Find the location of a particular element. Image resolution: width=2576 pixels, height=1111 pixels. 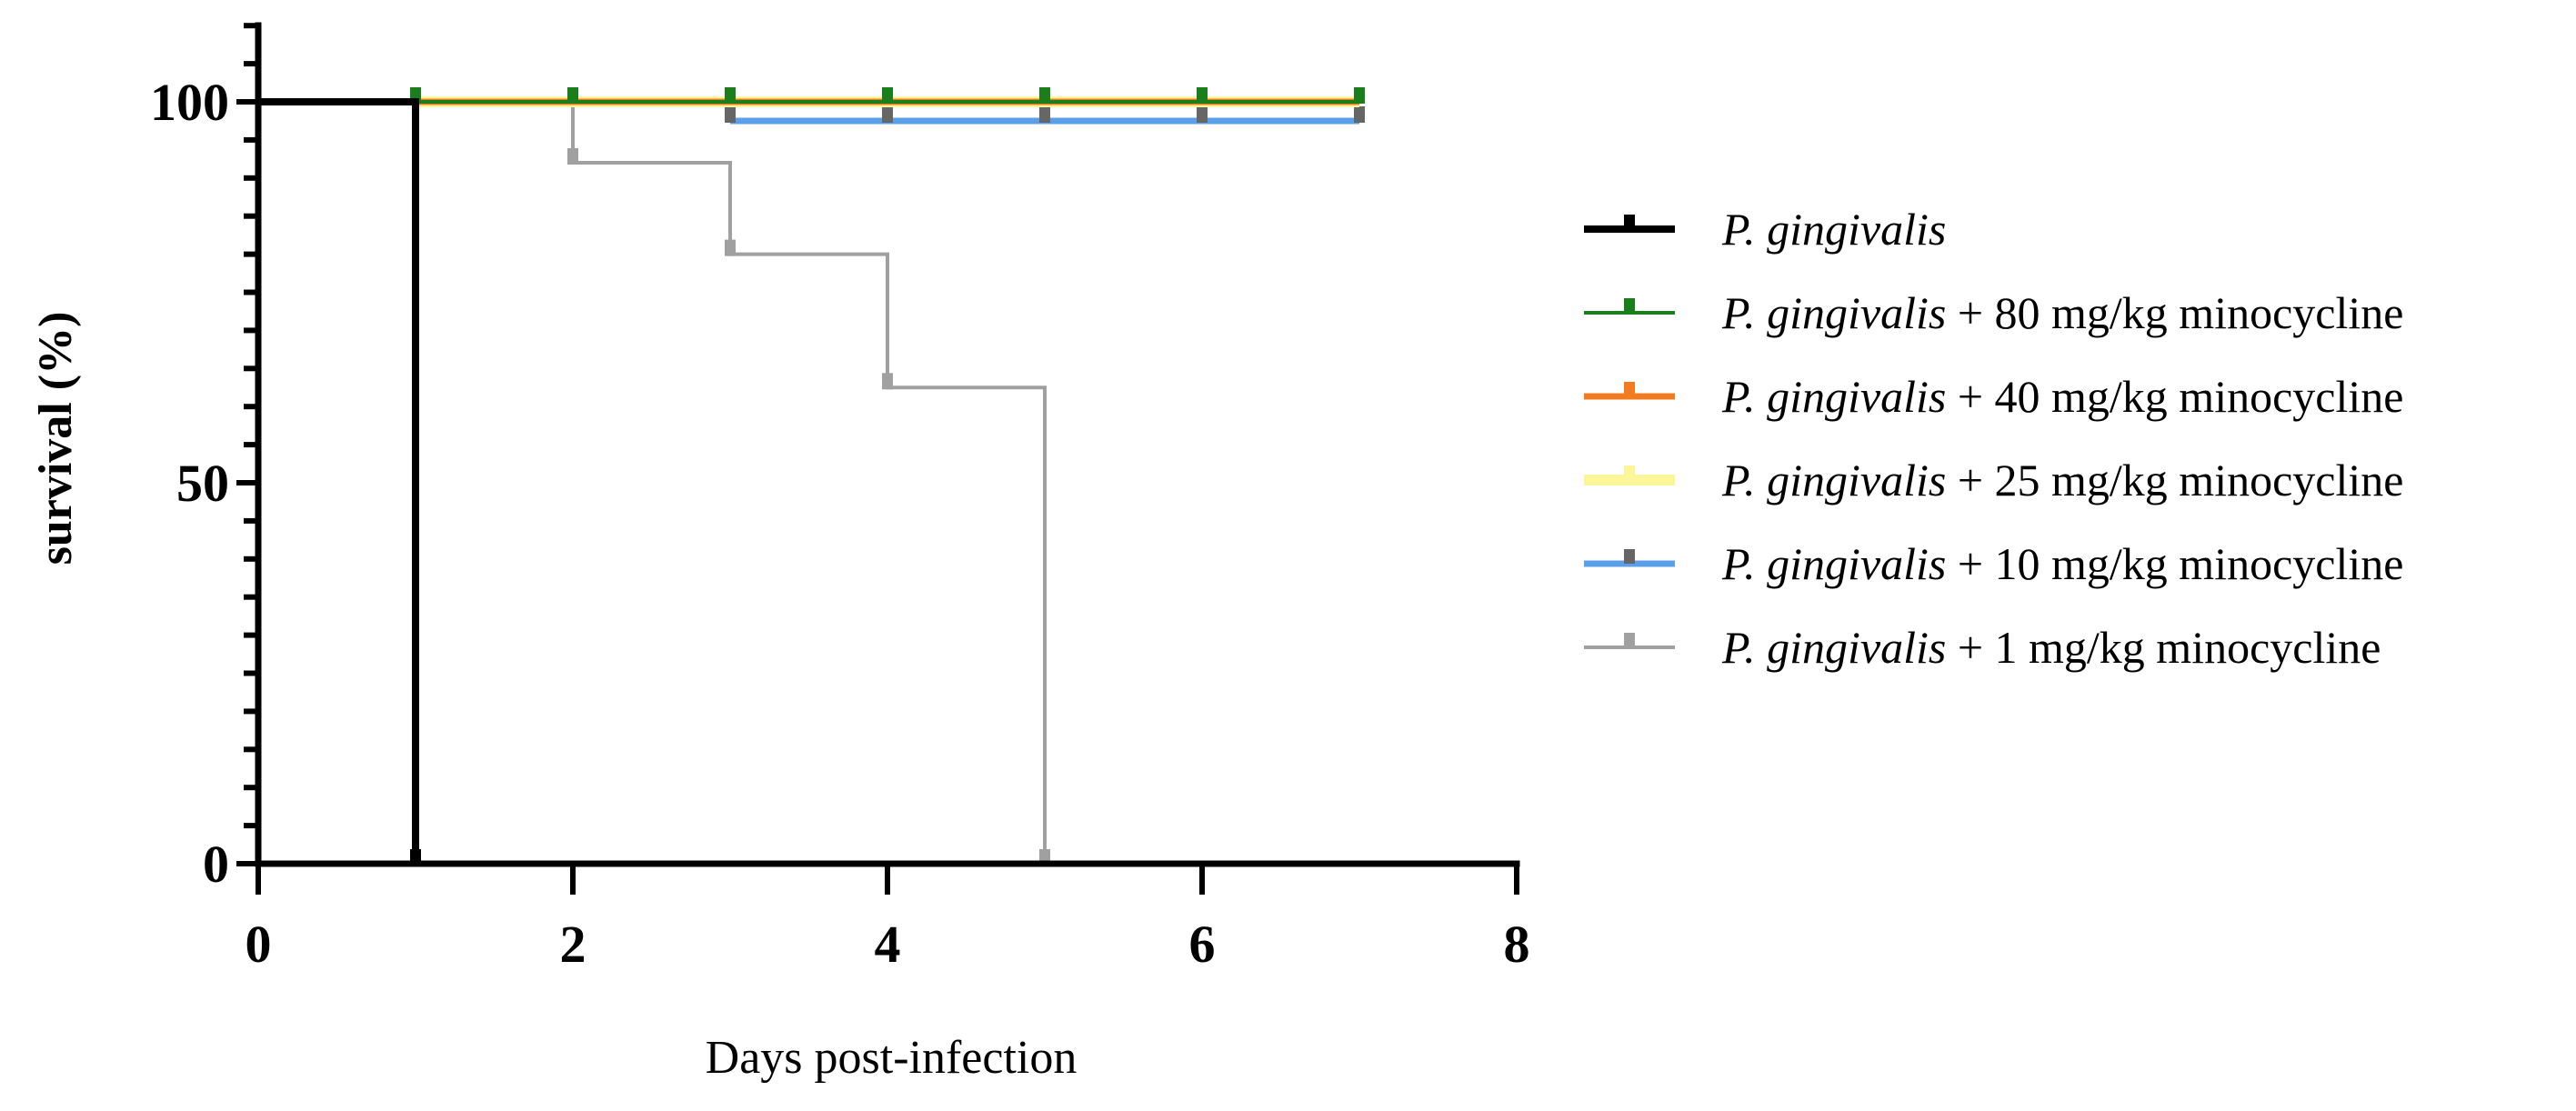

legend-label-rest: + 25 mg/kg minocycline is located at coordinates (2174, 480).